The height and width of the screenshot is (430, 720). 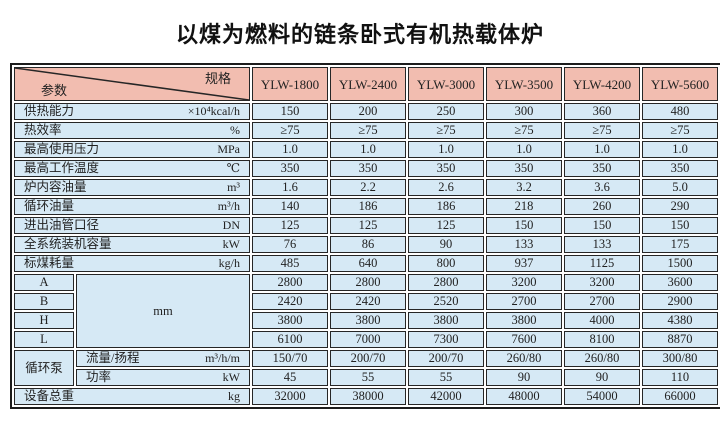 What do you see at coordinates (132, 187) in the screenshot?
I see `param-cell: 炉内容油量 m³` at bounding box center [132, 187].